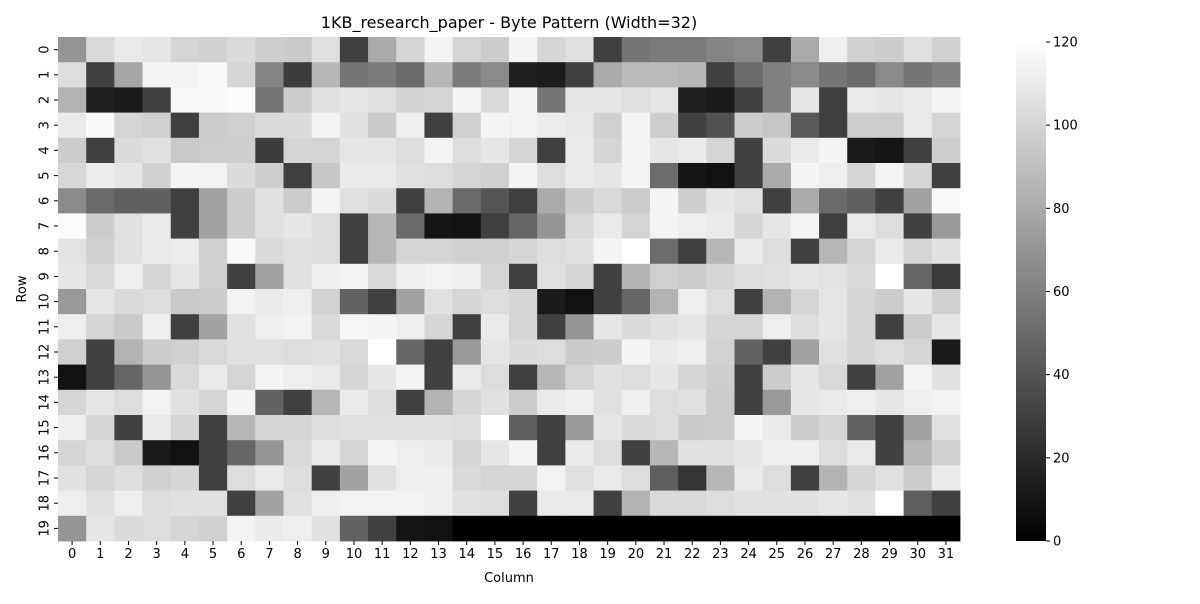 The height and width of the screenshot is (604, 1200). Describe the element at coordinates (410, 554) in the screenshot. I see `x-tick-label: 12` at that location.